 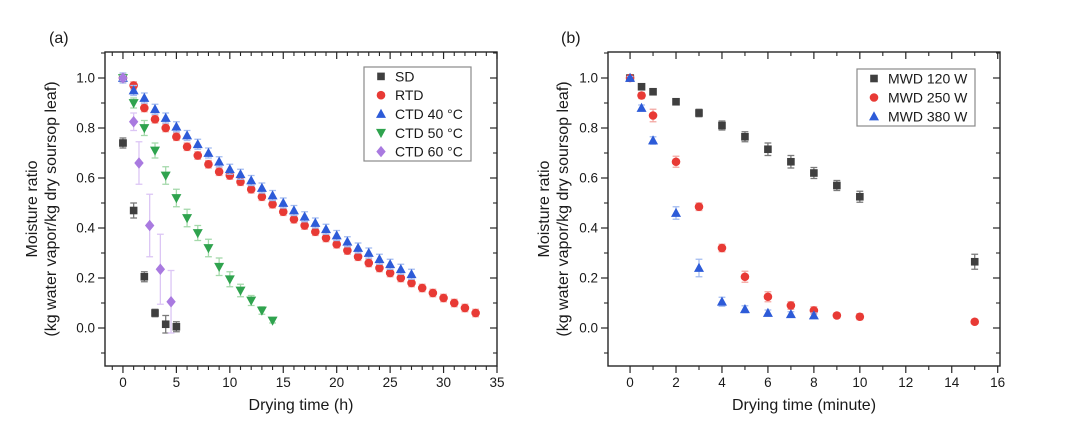 I want to click on x-axis-label: Drying time (minute), so click(x=804, y=405).